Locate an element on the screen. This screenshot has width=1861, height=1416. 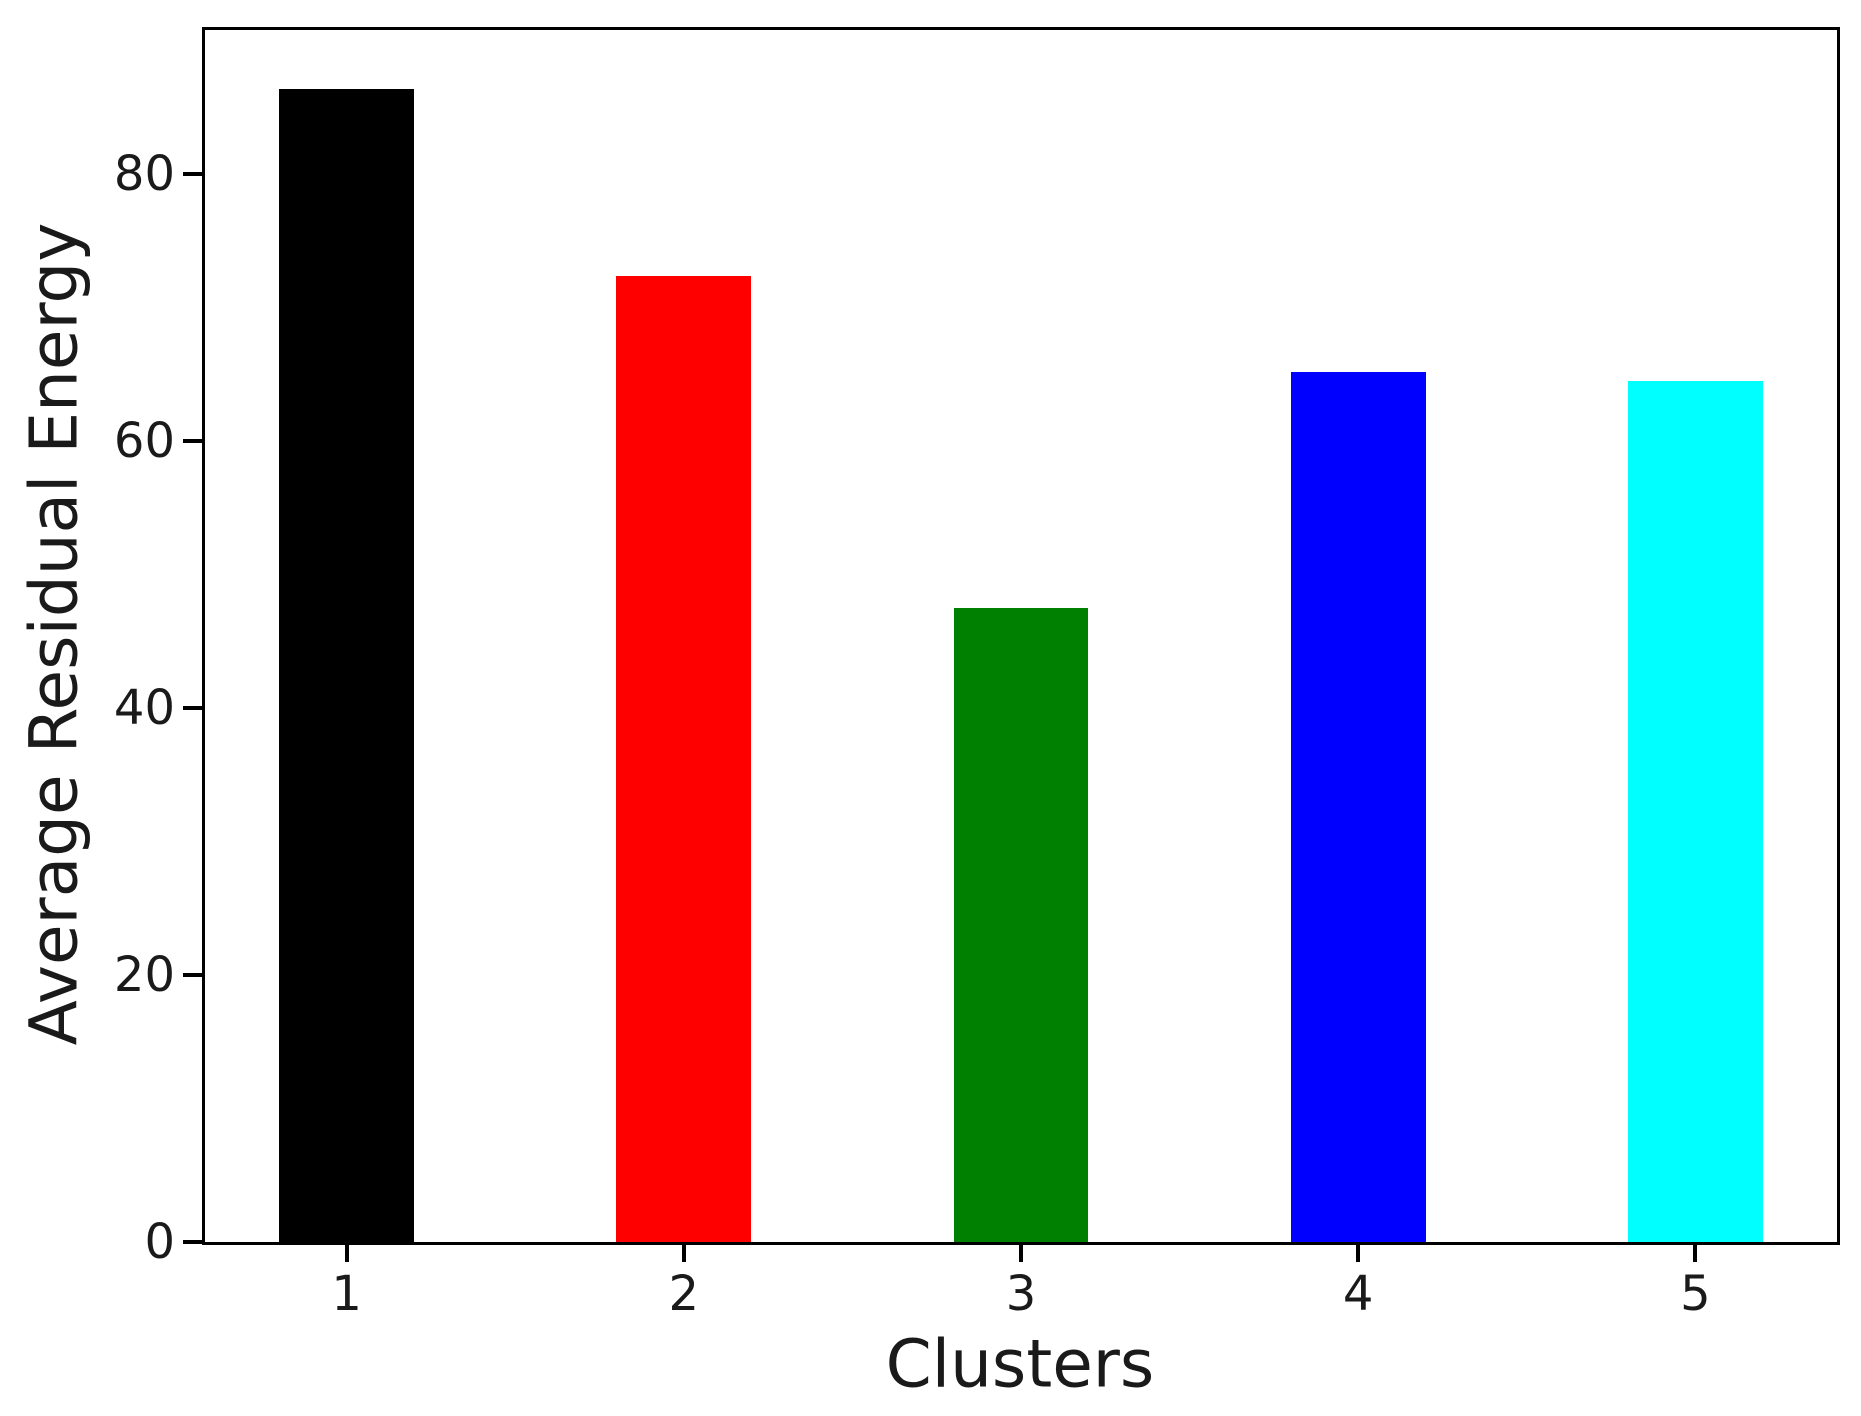
y-tick-label: 60 is located at coordinates (144, 441).